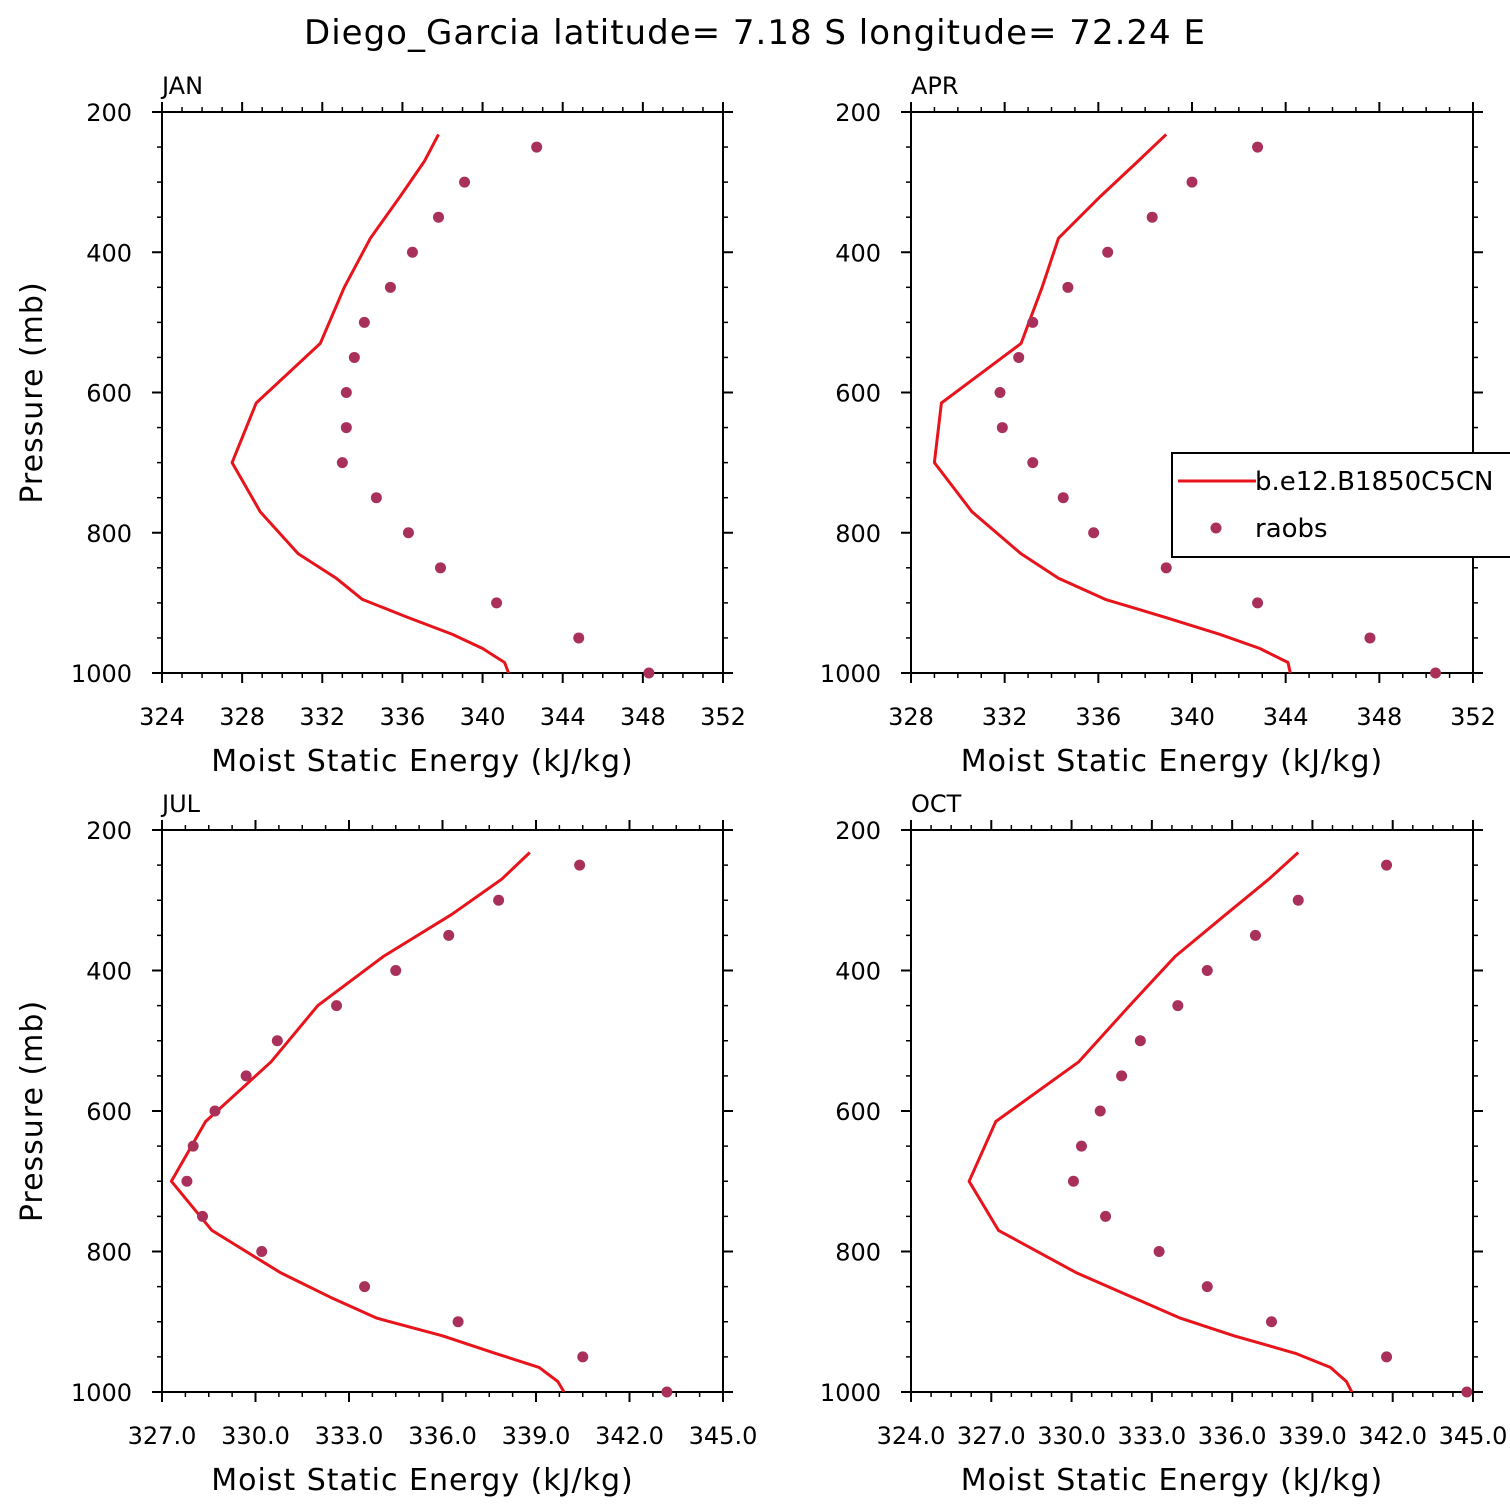 Image resolution: width=1510 pixels, height=1510 pixels. I want to click on legend: b.e12.B1850C5CN raobs, so click(1340, 505).